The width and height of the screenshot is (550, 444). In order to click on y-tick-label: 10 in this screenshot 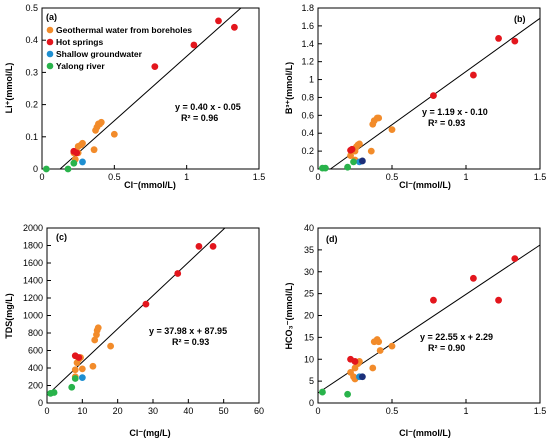, I will do `click(309, 359)`.